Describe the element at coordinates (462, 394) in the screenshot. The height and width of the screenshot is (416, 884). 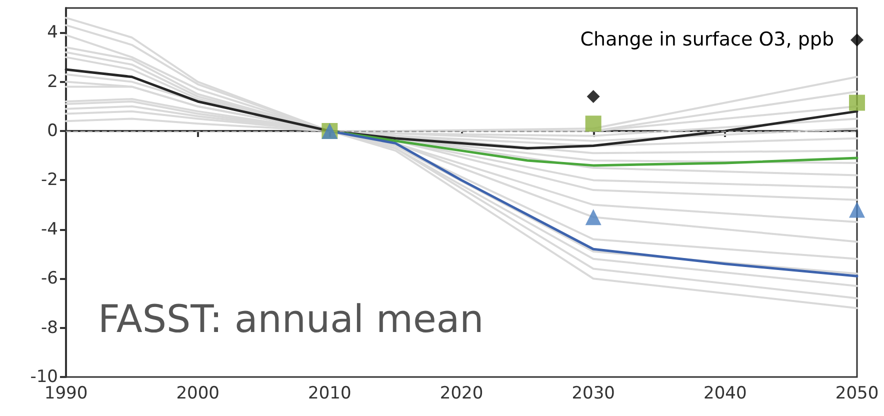
I see `x-tick-label: 2020` at that location.